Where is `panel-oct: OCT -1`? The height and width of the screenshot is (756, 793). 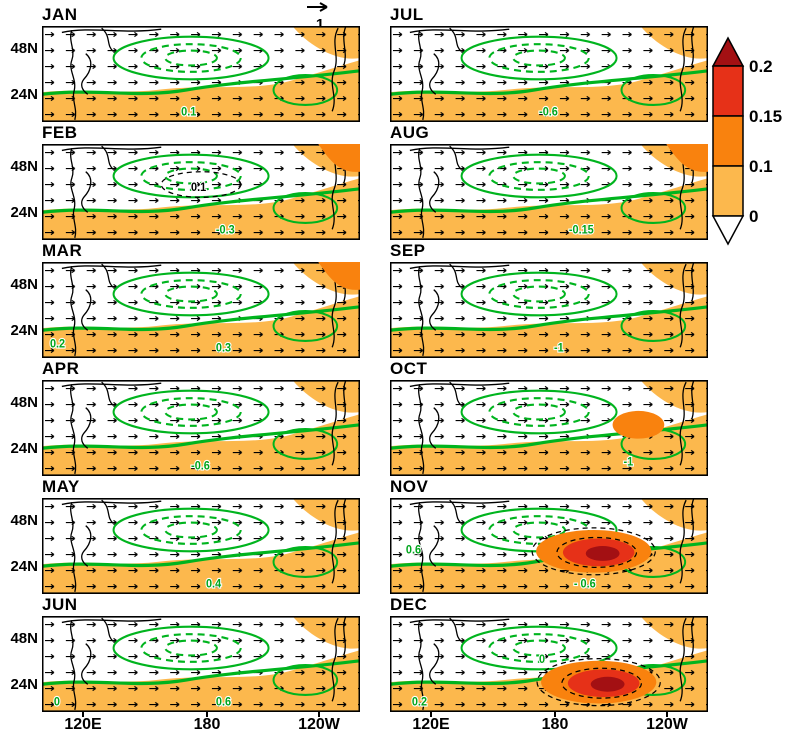
panel-oct: OCT -1 is located at coordinates (549, 417).